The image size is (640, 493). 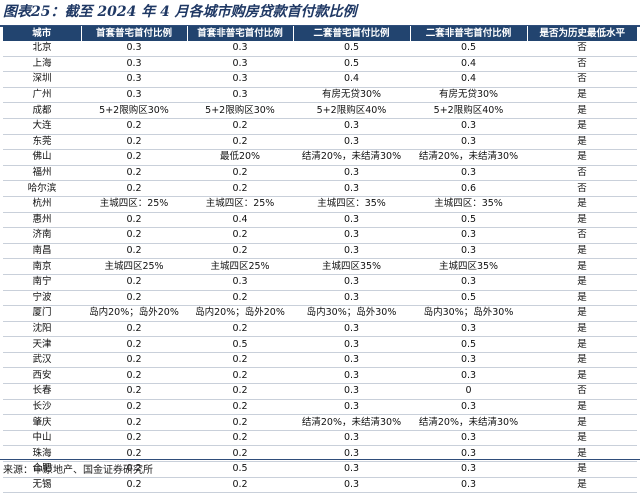 What do you see at coordinates (42, 64) in the screenshot?
I see `cell-city: 上海` at bounding box center [42, 64].